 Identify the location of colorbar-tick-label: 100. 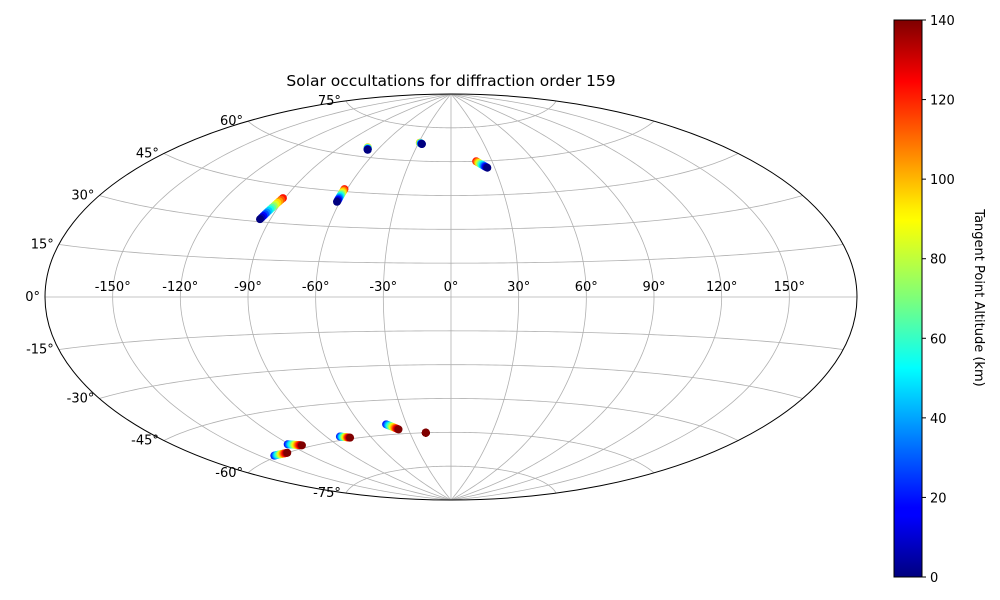
(942, 180).